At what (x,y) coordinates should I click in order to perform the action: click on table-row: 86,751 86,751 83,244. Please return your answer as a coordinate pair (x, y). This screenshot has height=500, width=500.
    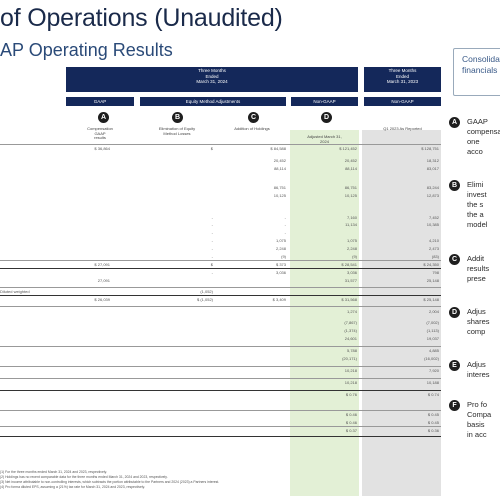
    Looking at the image, I should click on (220, 188).